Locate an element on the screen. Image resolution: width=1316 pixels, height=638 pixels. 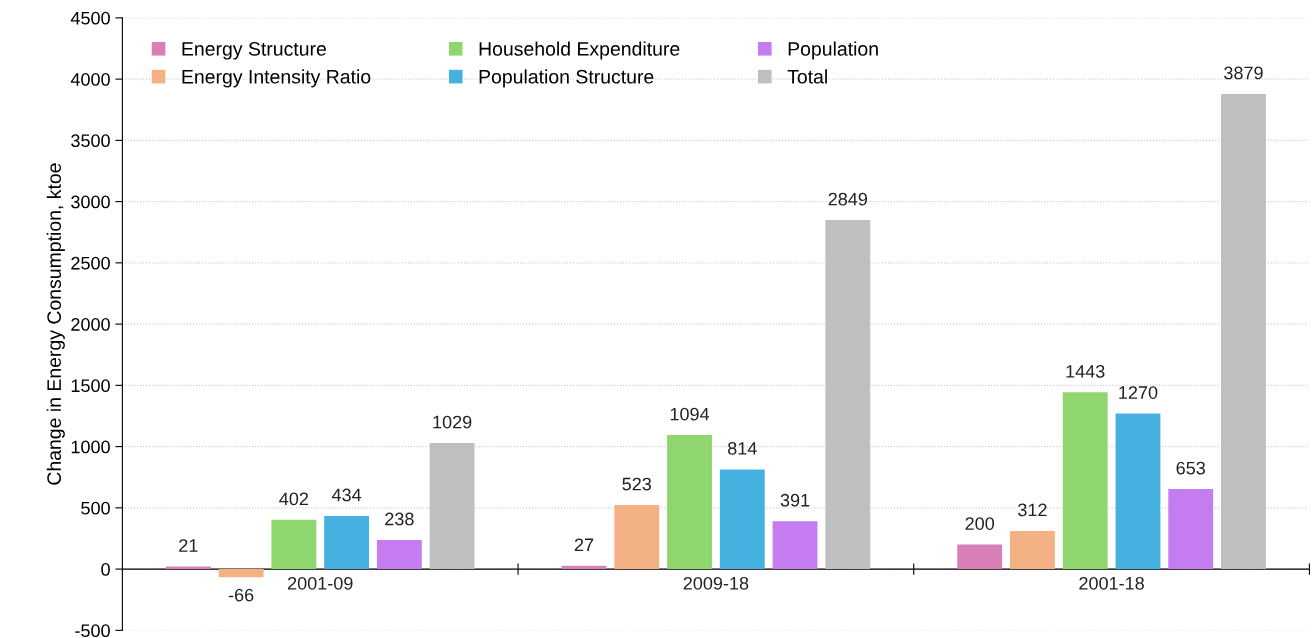
y-tick-label: -500 is located at coordinates (92, 631).